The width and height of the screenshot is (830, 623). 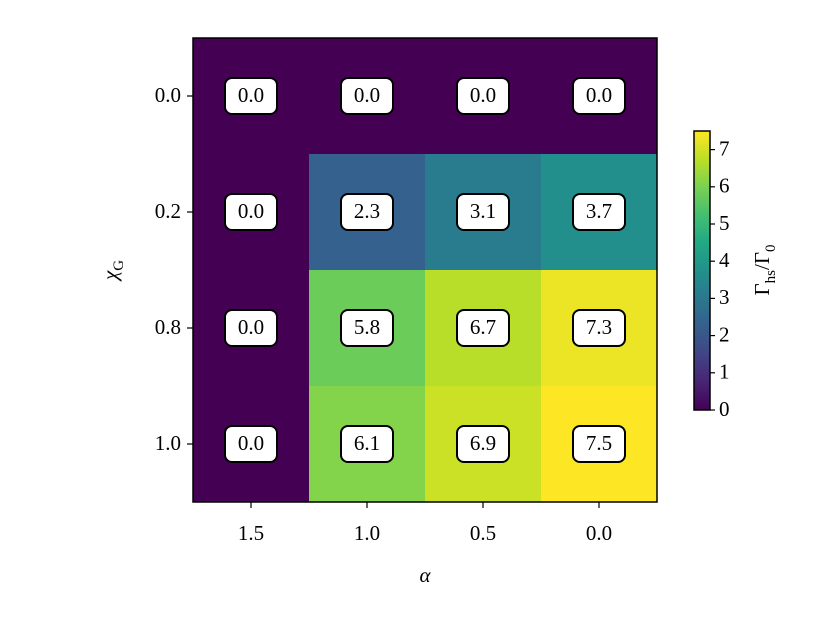 I want to click on cell-label: 2.3, so click(x=367, y=211).